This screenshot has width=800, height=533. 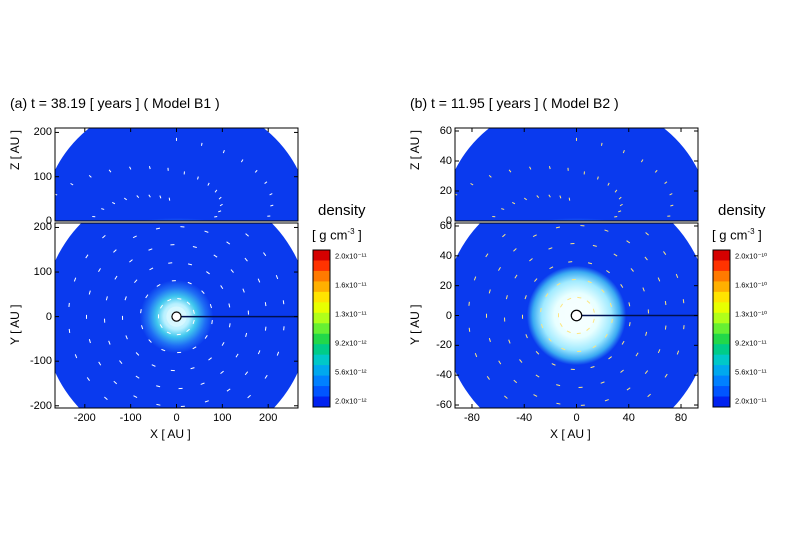 What do you see at coordinates (737, 234) in the screenshot?
I see `panel-b-colorbar-unit: [ g cm-3 ]` at bounding box center [737, 234].